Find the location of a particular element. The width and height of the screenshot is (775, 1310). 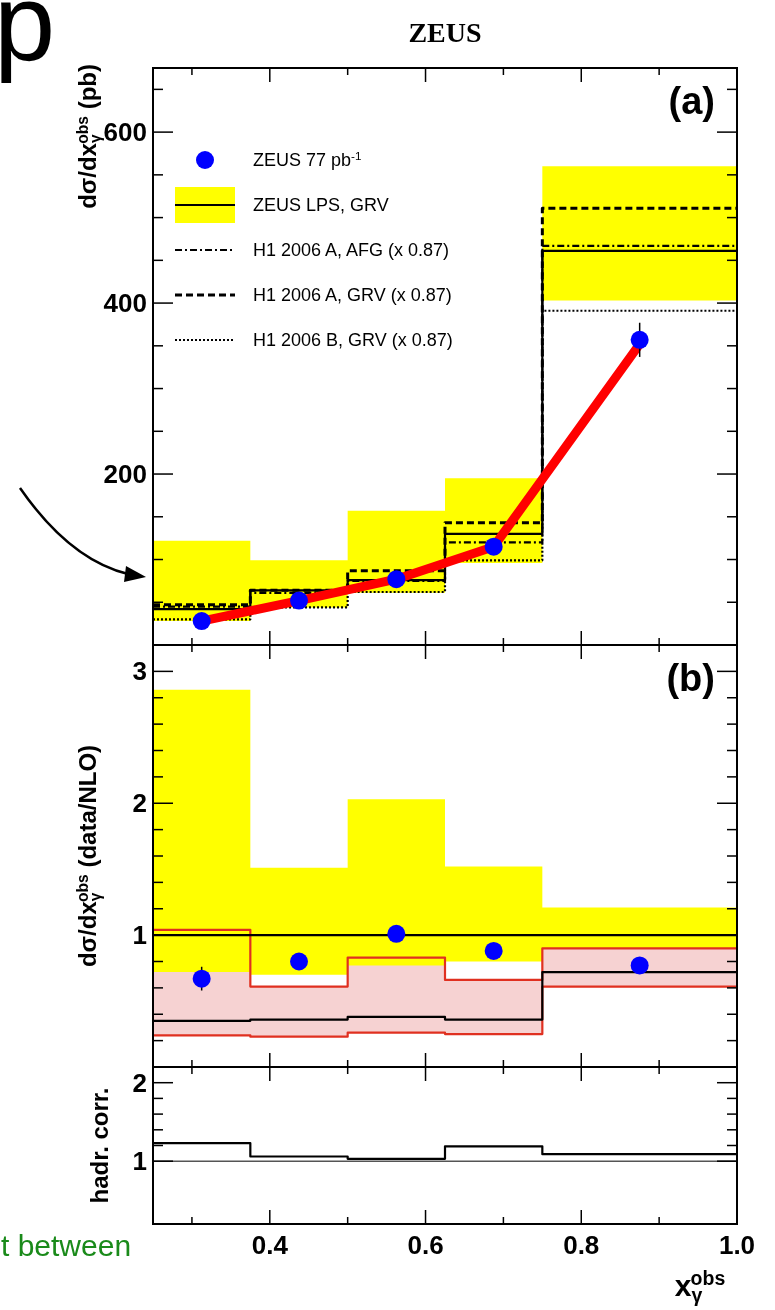

text: t between is located at coordinates (66, 1245).